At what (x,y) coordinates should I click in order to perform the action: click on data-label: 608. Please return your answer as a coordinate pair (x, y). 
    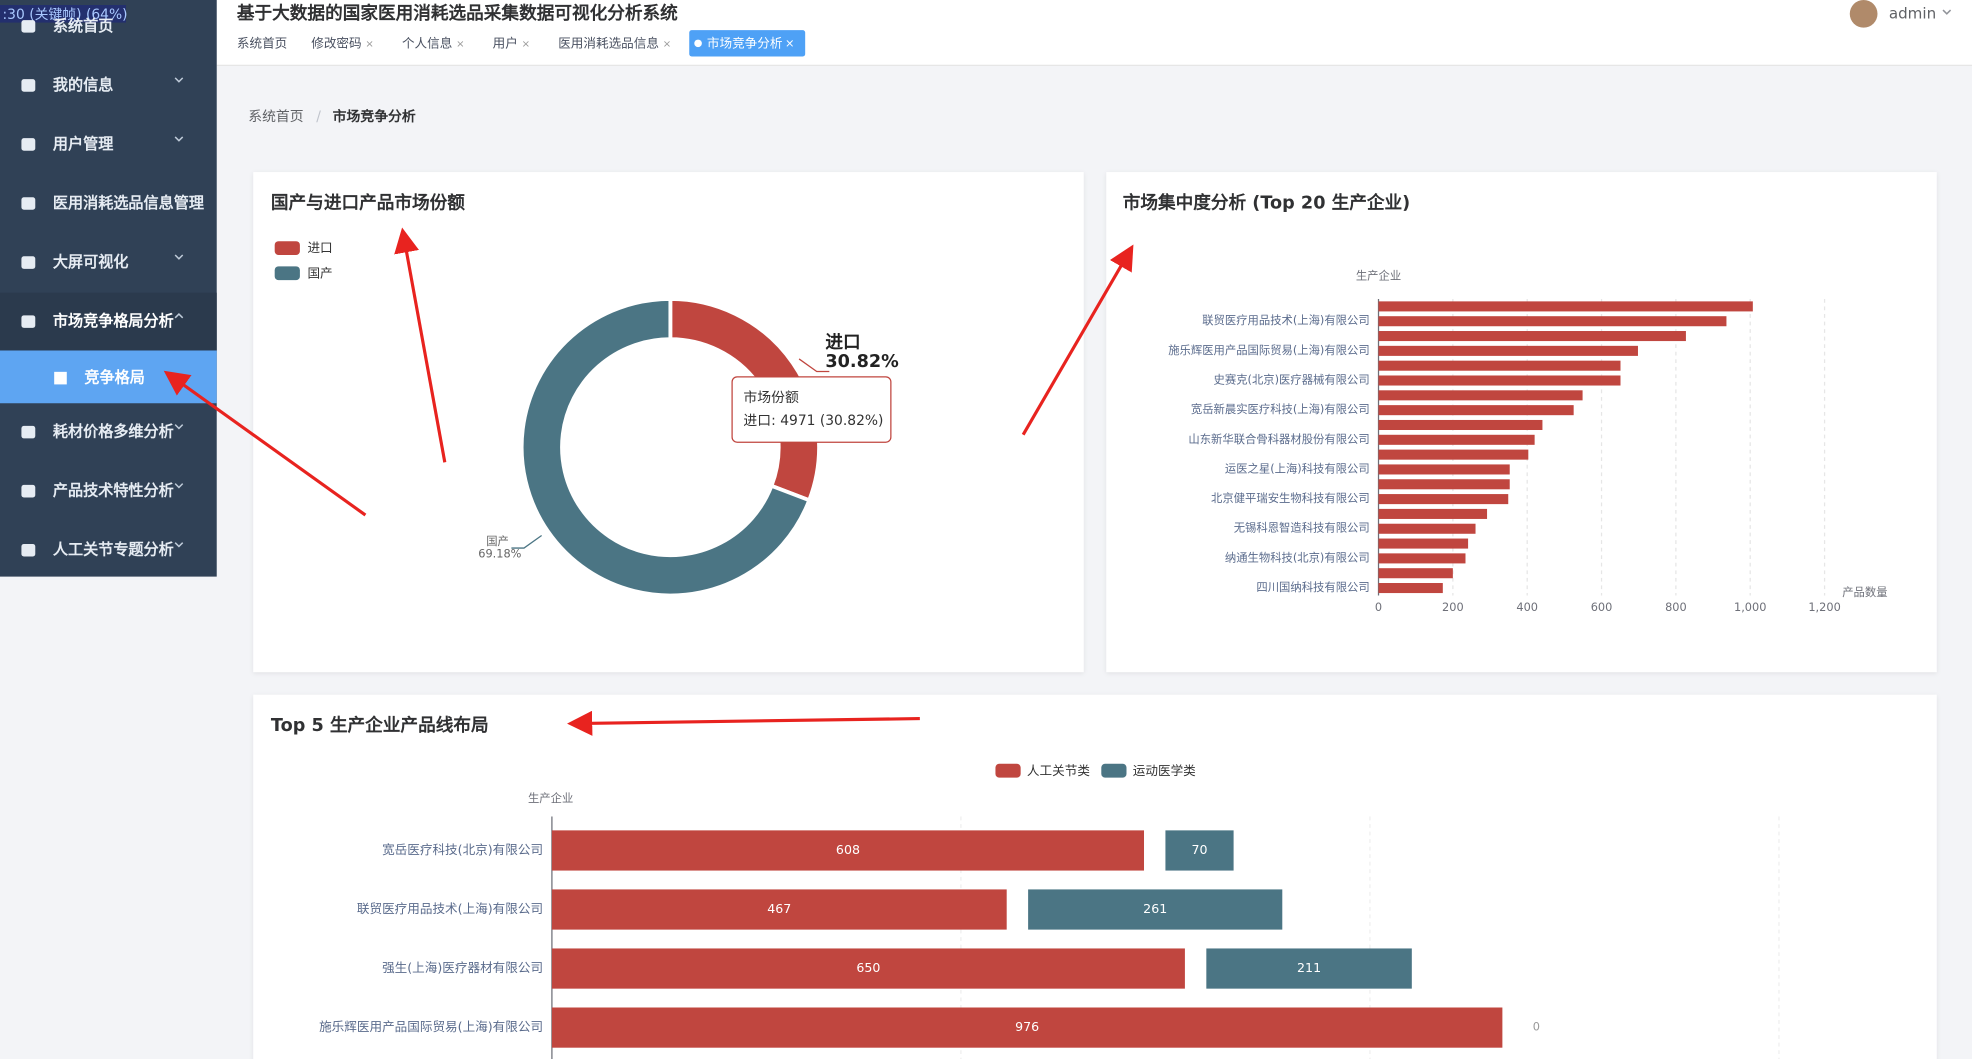
    Looking at the image, I should click on (848, 849).